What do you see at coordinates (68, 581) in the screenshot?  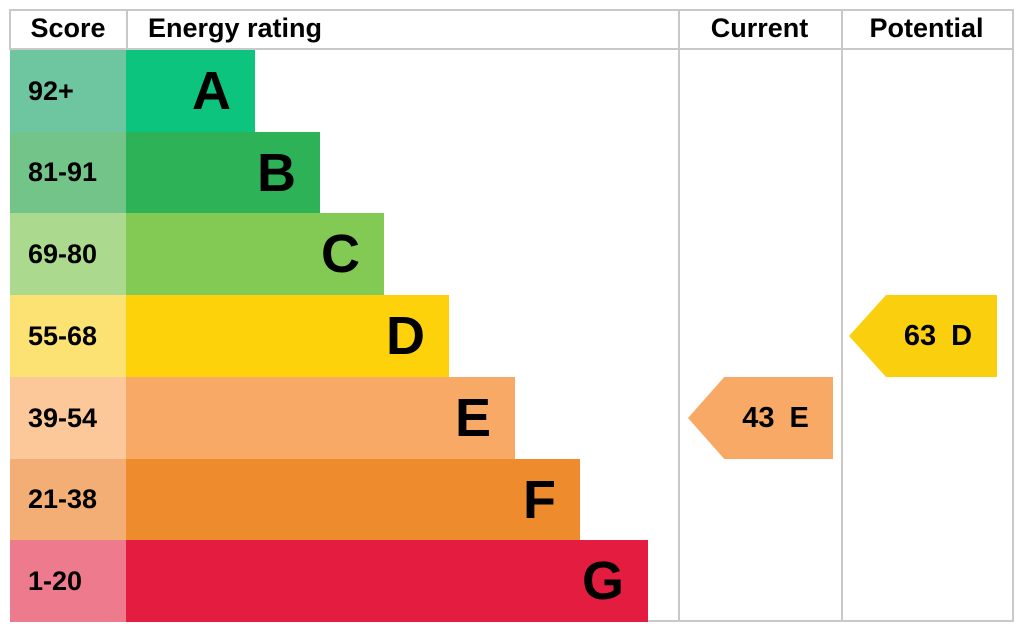 I see `score-range-g: 1-20` at bounding box center [68, 581].